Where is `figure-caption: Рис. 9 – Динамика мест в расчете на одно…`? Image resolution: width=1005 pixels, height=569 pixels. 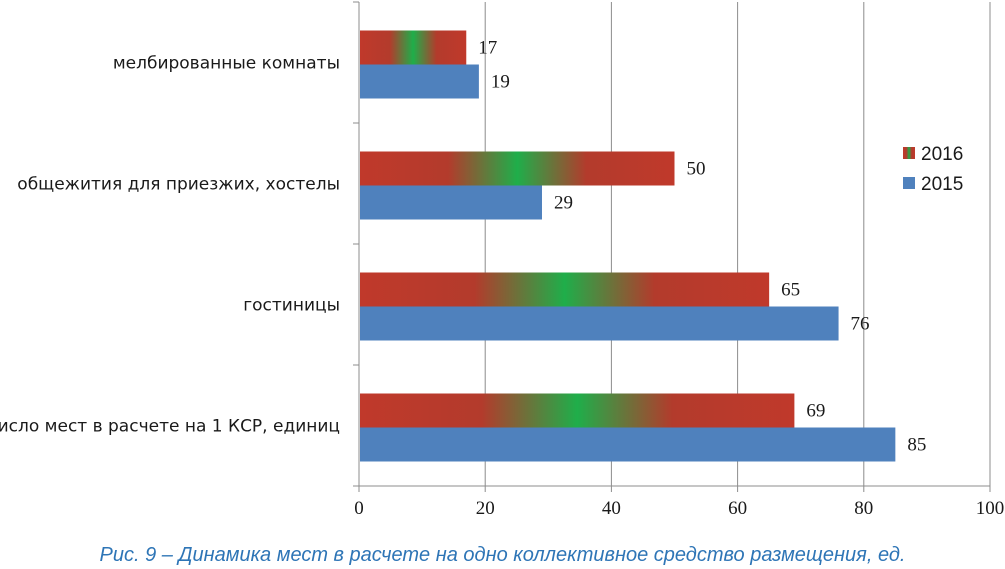 figure-caption: Рис. 9 – Динамика мест в расчете на одно… is located at coordinates (502, 555).